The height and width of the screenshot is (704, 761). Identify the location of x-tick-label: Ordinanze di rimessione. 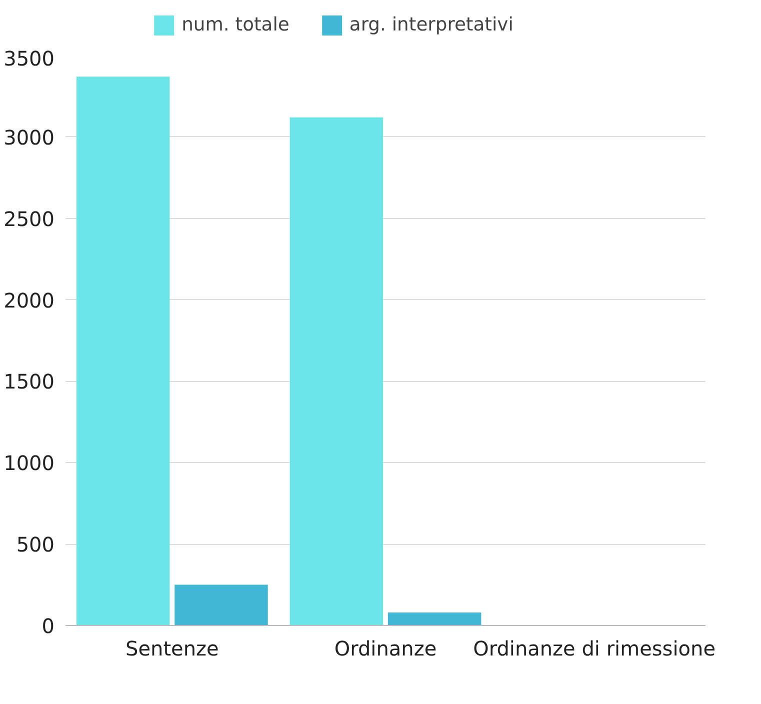
(594, 648).